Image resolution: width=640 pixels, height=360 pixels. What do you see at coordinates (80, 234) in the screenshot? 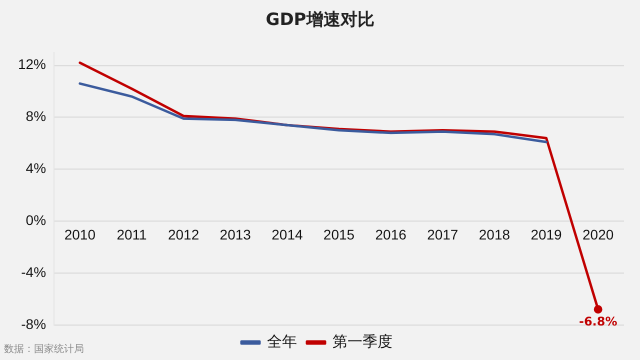
I see `x-tick-label: 2010` at bounding box center [80, 234].